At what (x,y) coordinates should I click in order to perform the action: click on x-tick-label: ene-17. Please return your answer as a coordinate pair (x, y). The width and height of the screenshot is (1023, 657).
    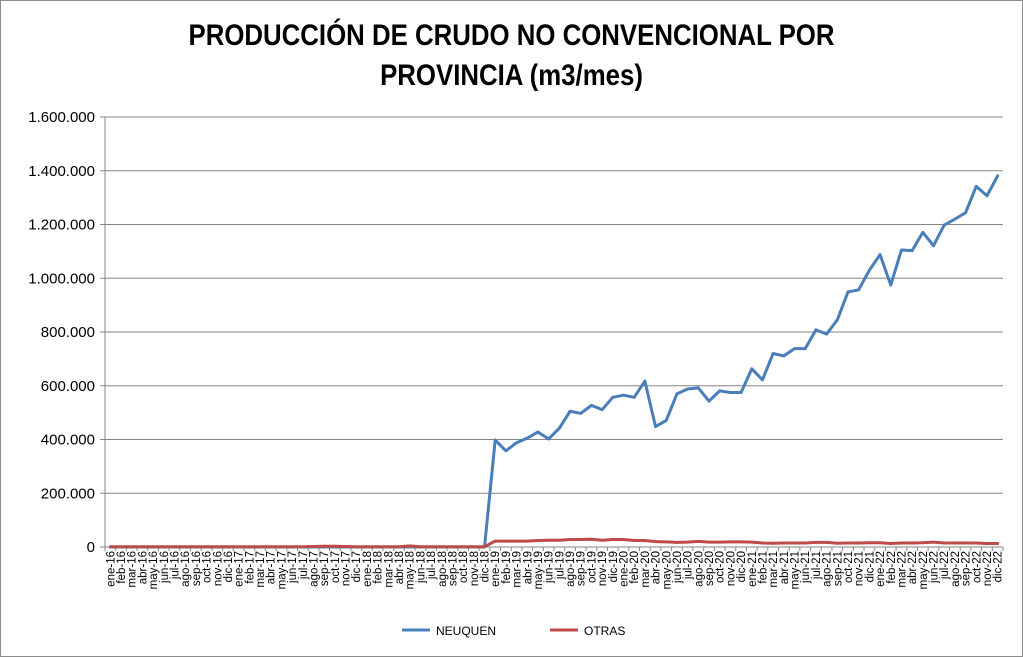
    Looking at the image, I should click on (240, 569).